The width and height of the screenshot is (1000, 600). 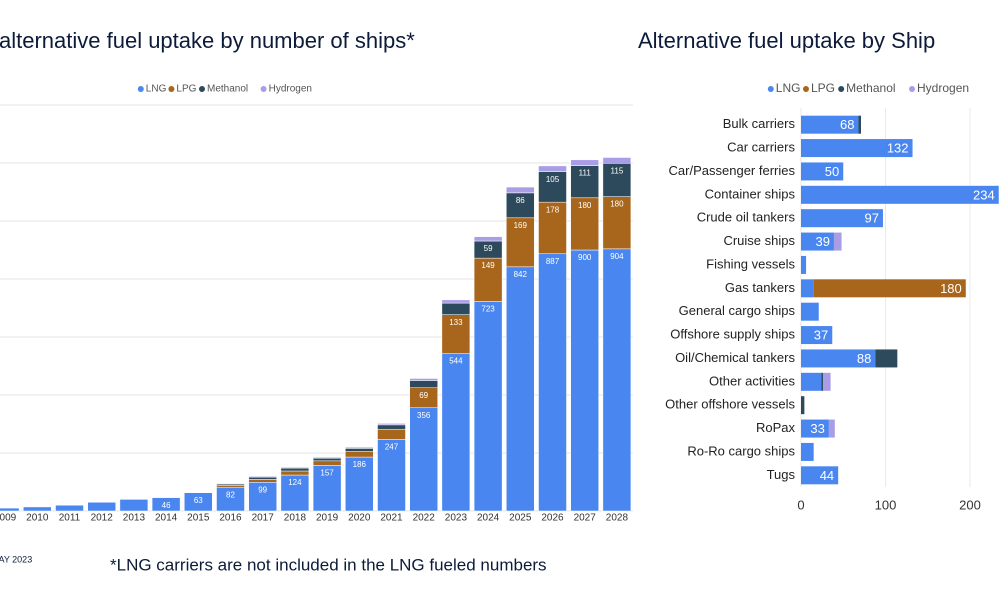 I want to click on data-label: 149, so click(x=488, y=265).